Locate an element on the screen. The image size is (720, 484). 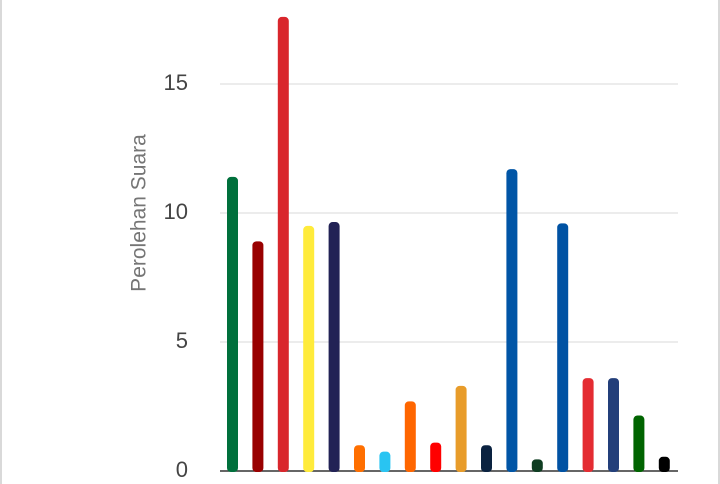
y-tick-label: 0 is located at coordinates (182, 469).